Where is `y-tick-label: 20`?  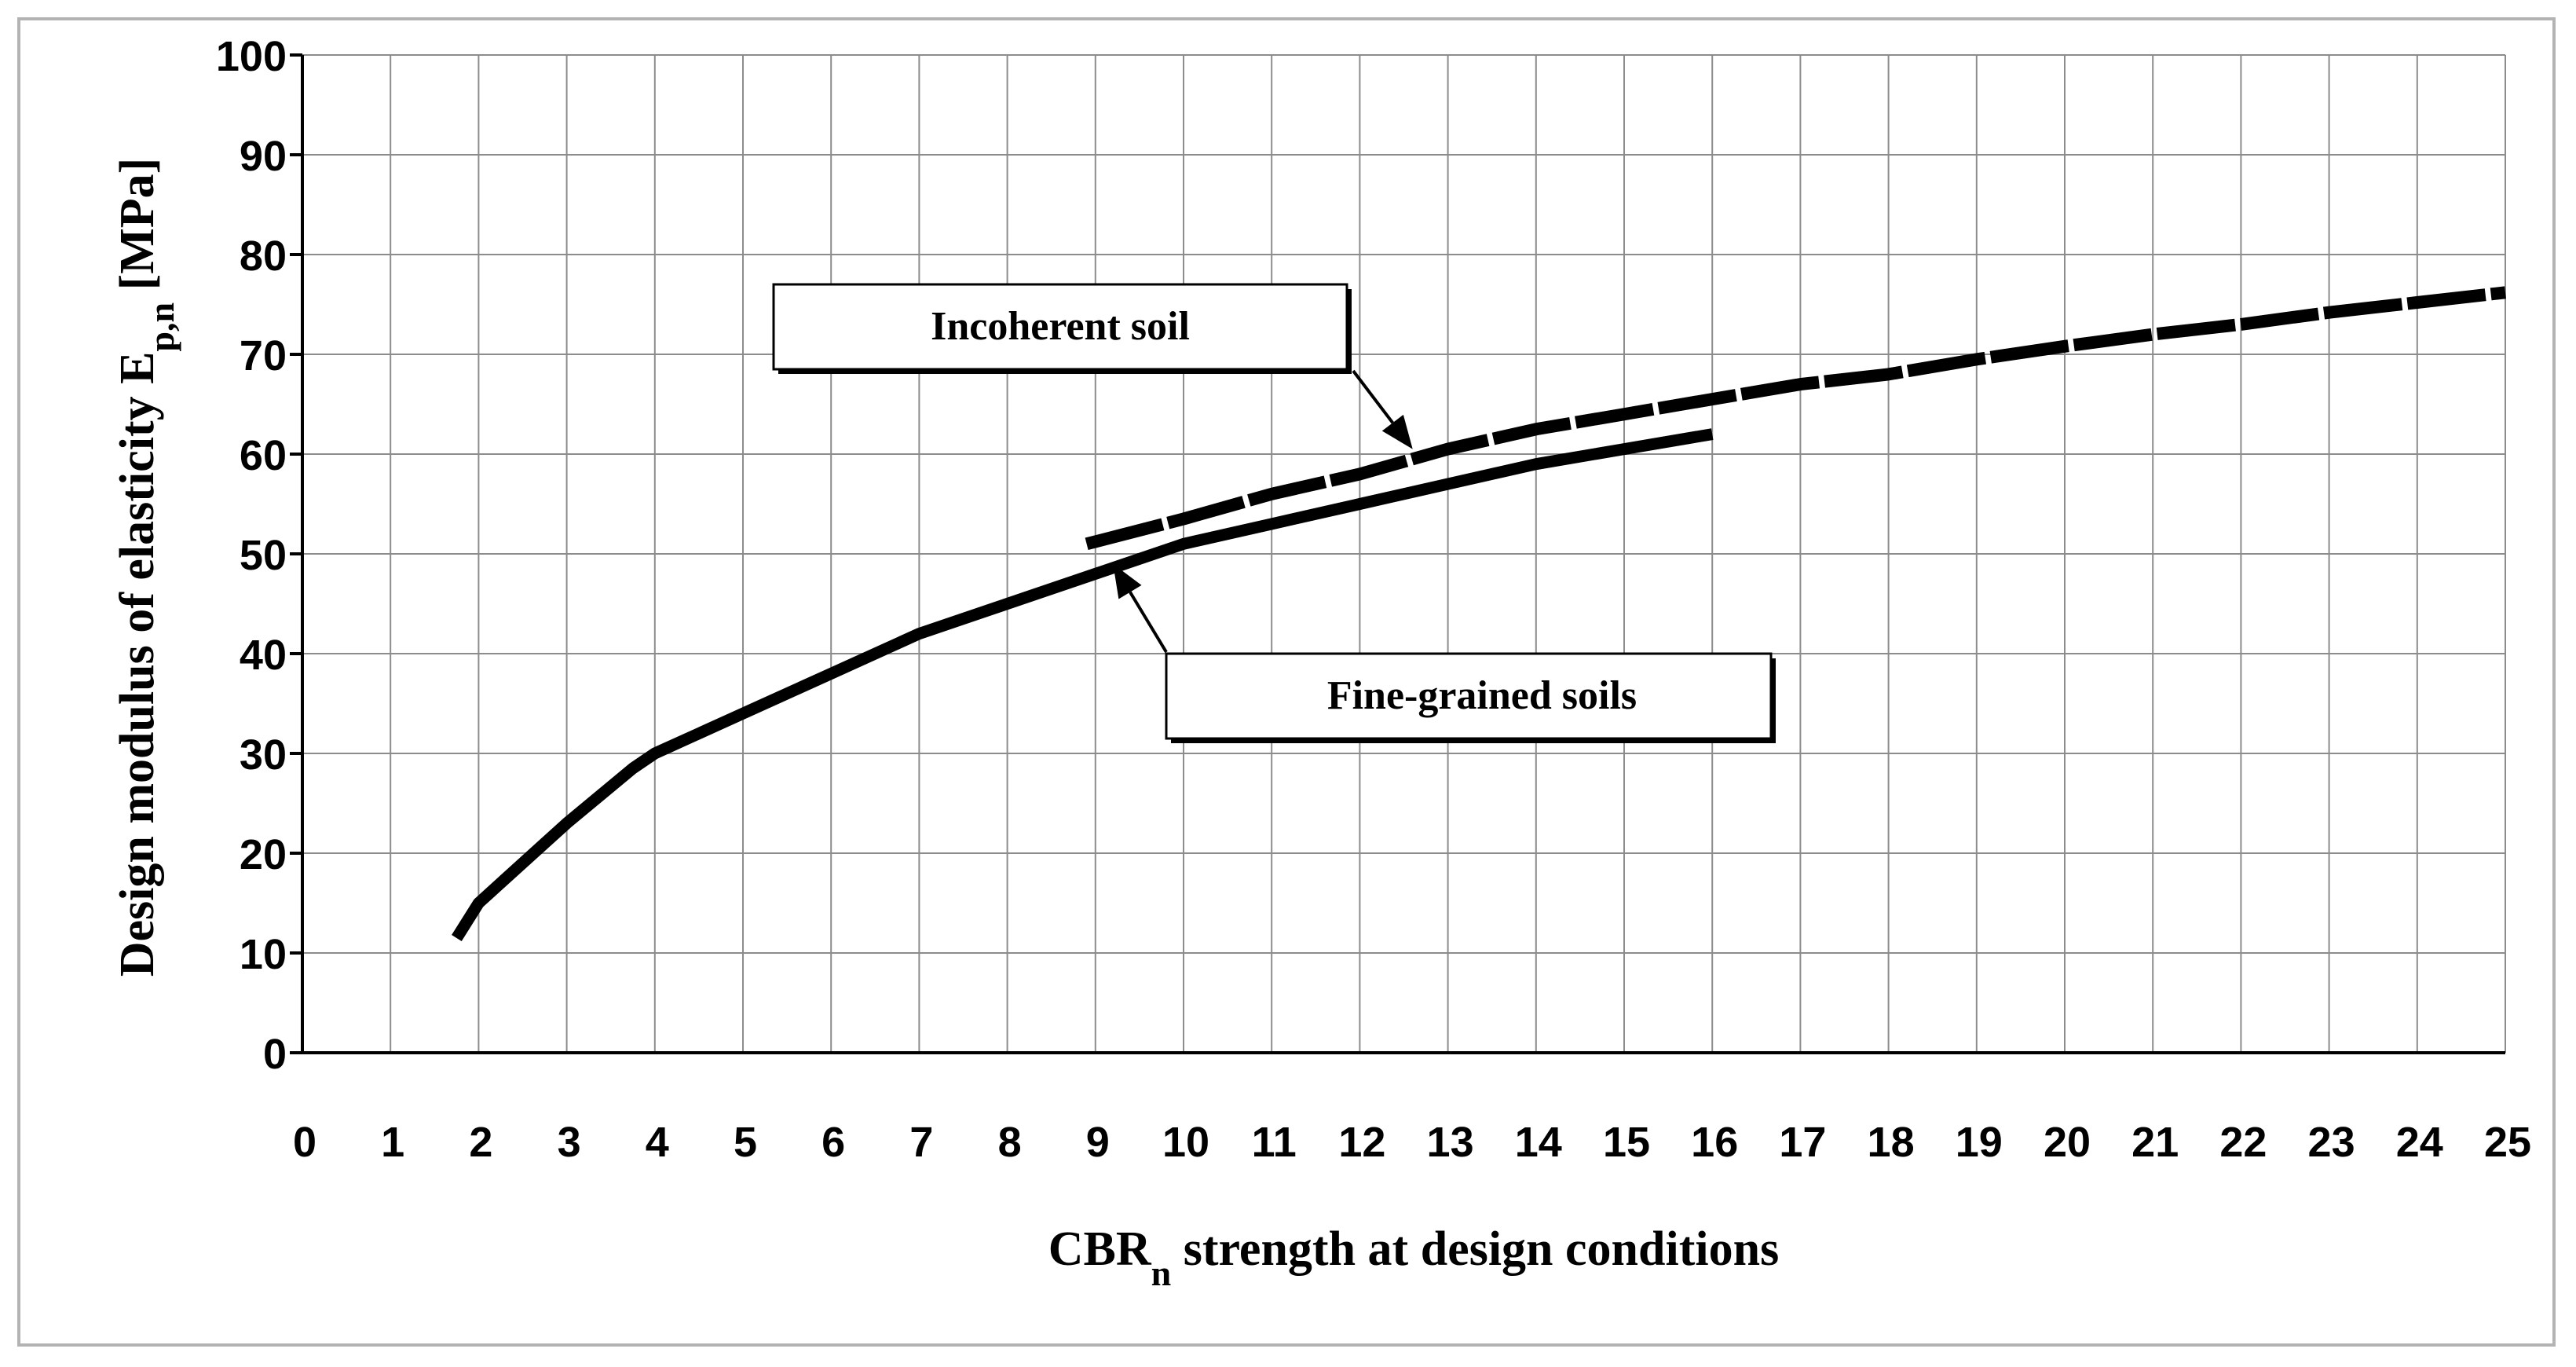 y-tick-label: 20 is located at coordinates (264, 854).